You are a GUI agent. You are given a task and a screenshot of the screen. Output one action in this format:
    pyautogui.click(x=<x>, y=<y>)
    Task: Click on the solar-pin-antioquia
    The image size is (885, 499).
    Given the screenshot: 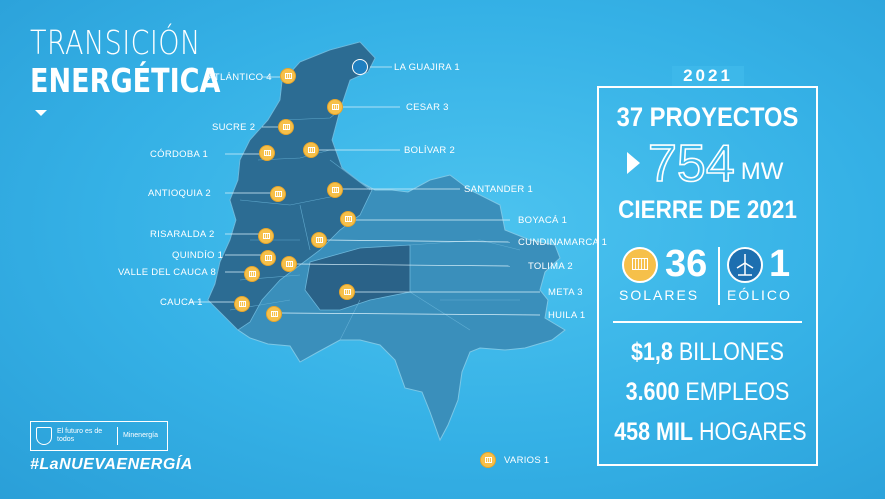 What is the action you would take?
    pyautogui.click(x=278, y=194)
    